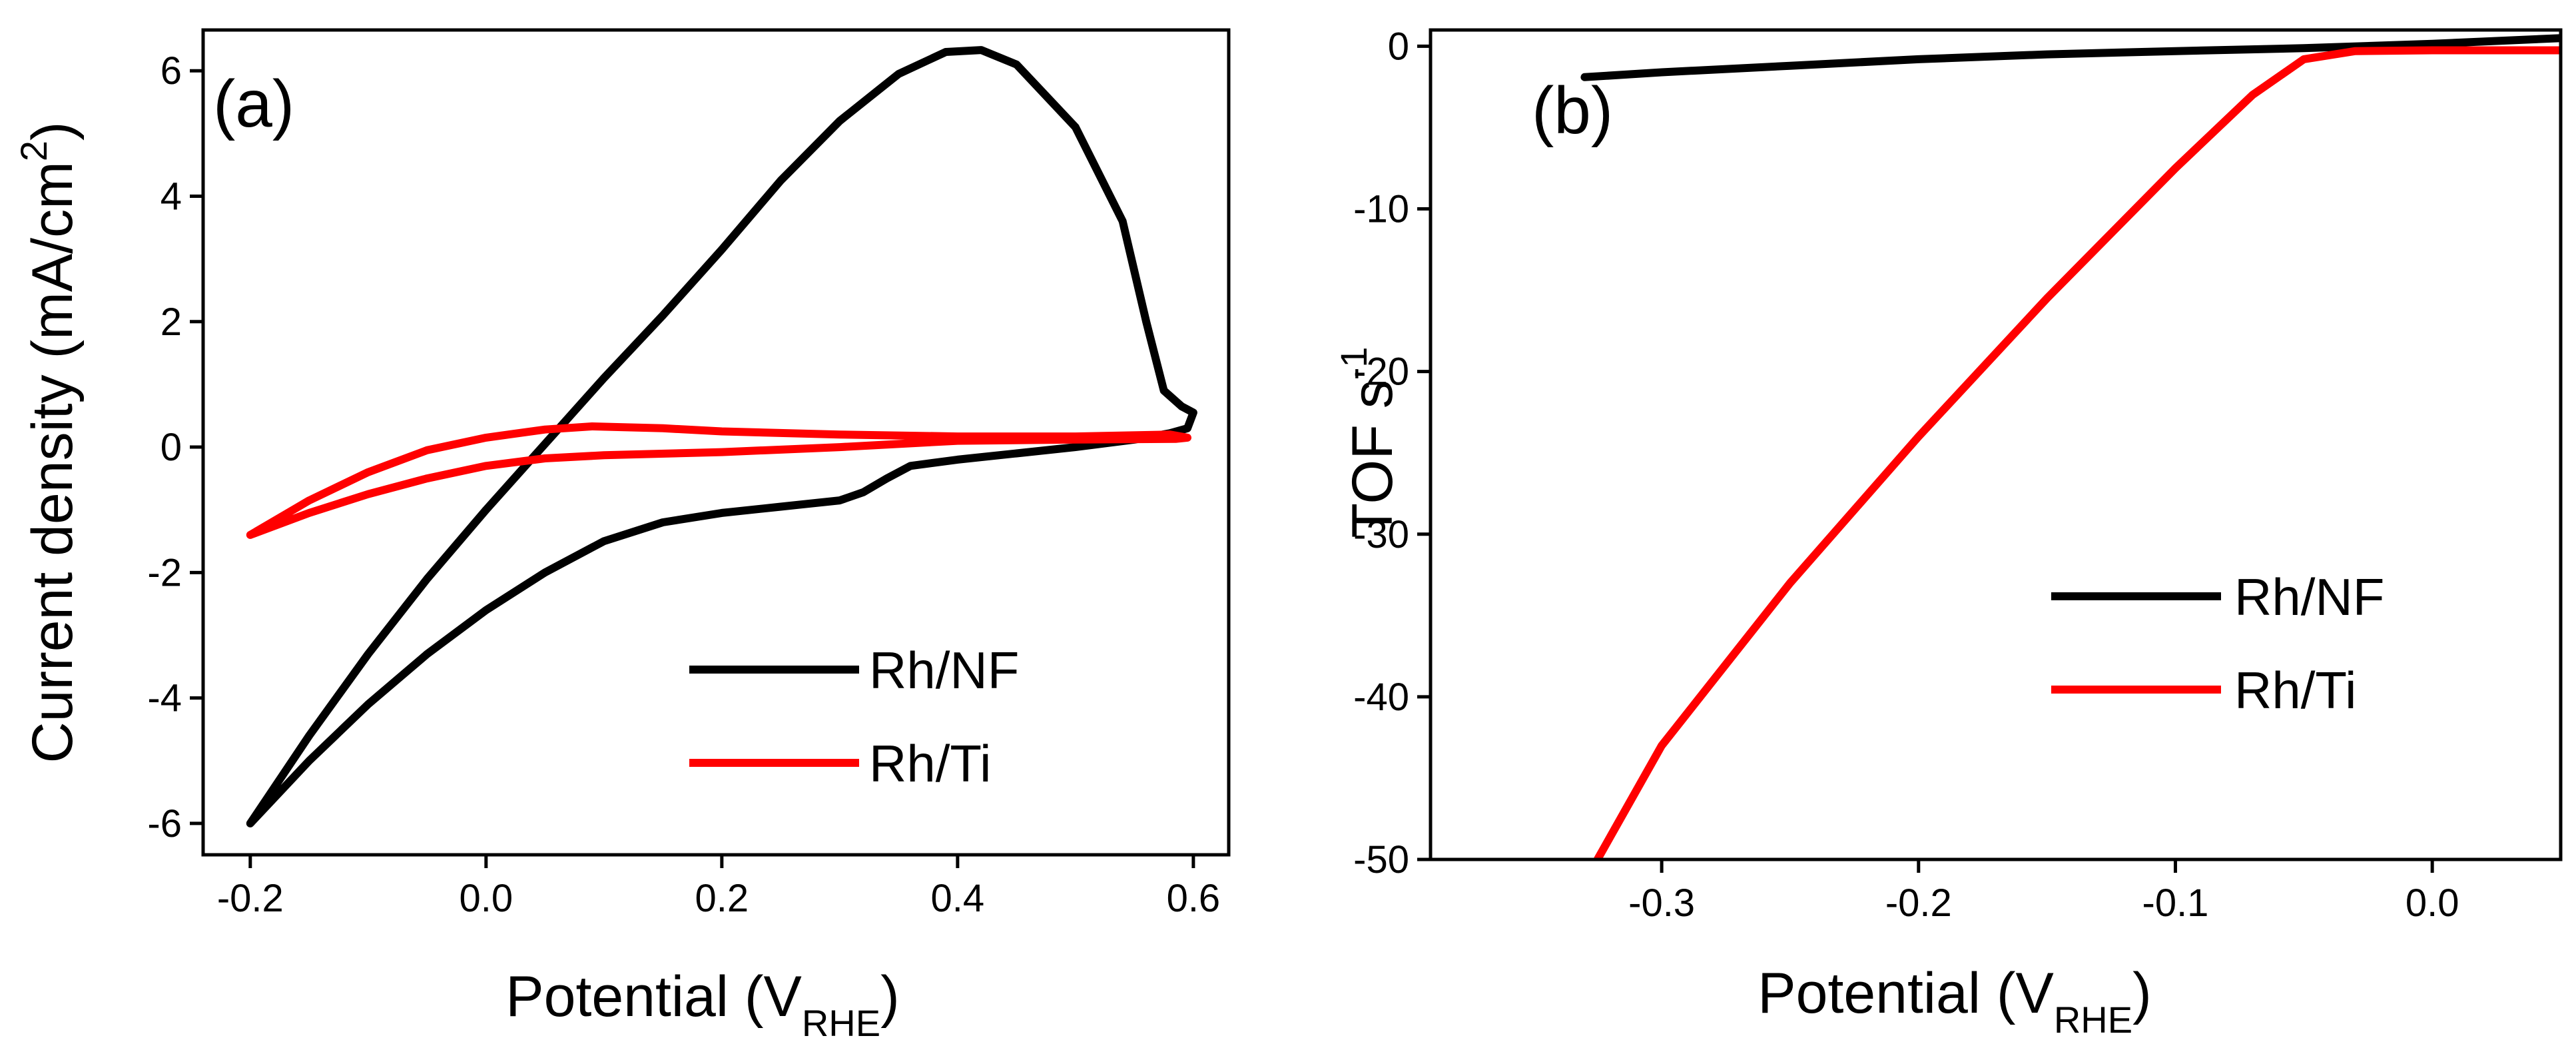  Describe the element at coordinates (1381, 372) in the screenshot. I see `panel-b-y-tick-label: -20` at that location.